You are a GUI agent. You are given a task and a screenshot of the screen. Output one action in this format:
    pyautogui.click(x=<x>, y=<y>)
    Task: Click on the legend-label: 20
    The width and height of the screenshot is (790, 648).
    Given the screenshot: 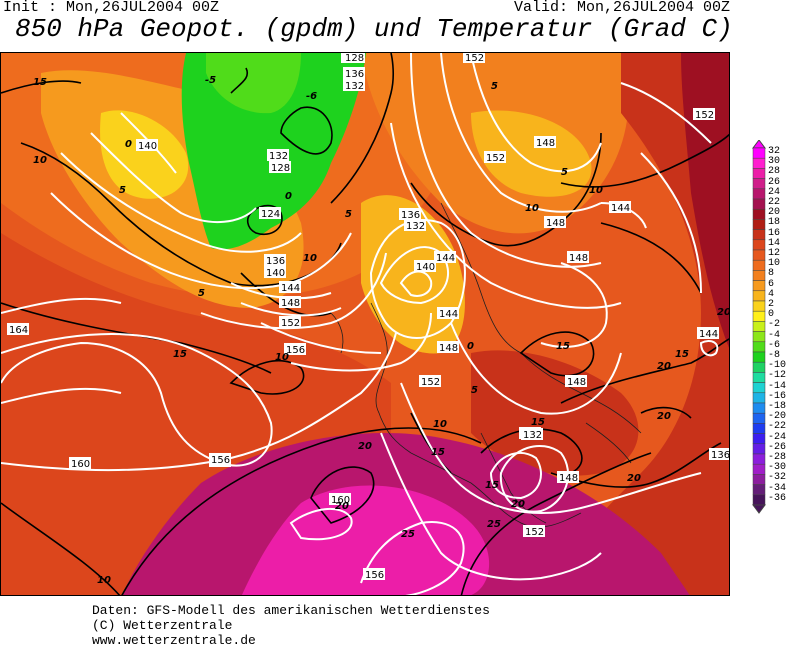 What is the action you would take?
    pyautogui.click(x=774, y=213)
    